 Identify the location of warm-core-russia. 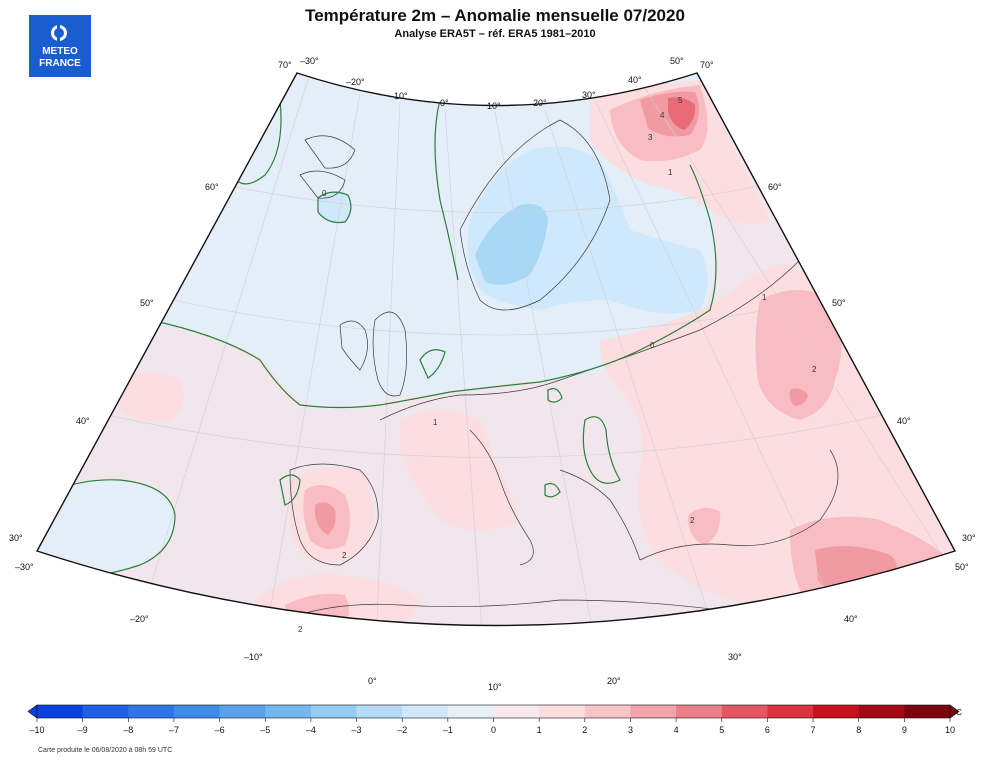
(798, 355).